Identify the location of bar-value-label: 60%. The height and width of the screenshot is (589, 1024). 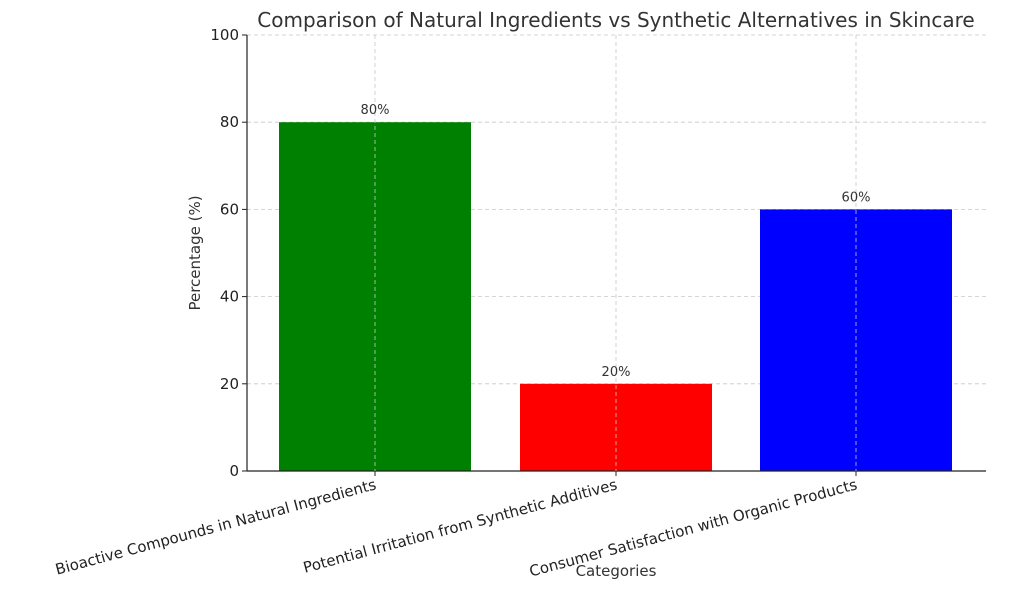
(856, 197).